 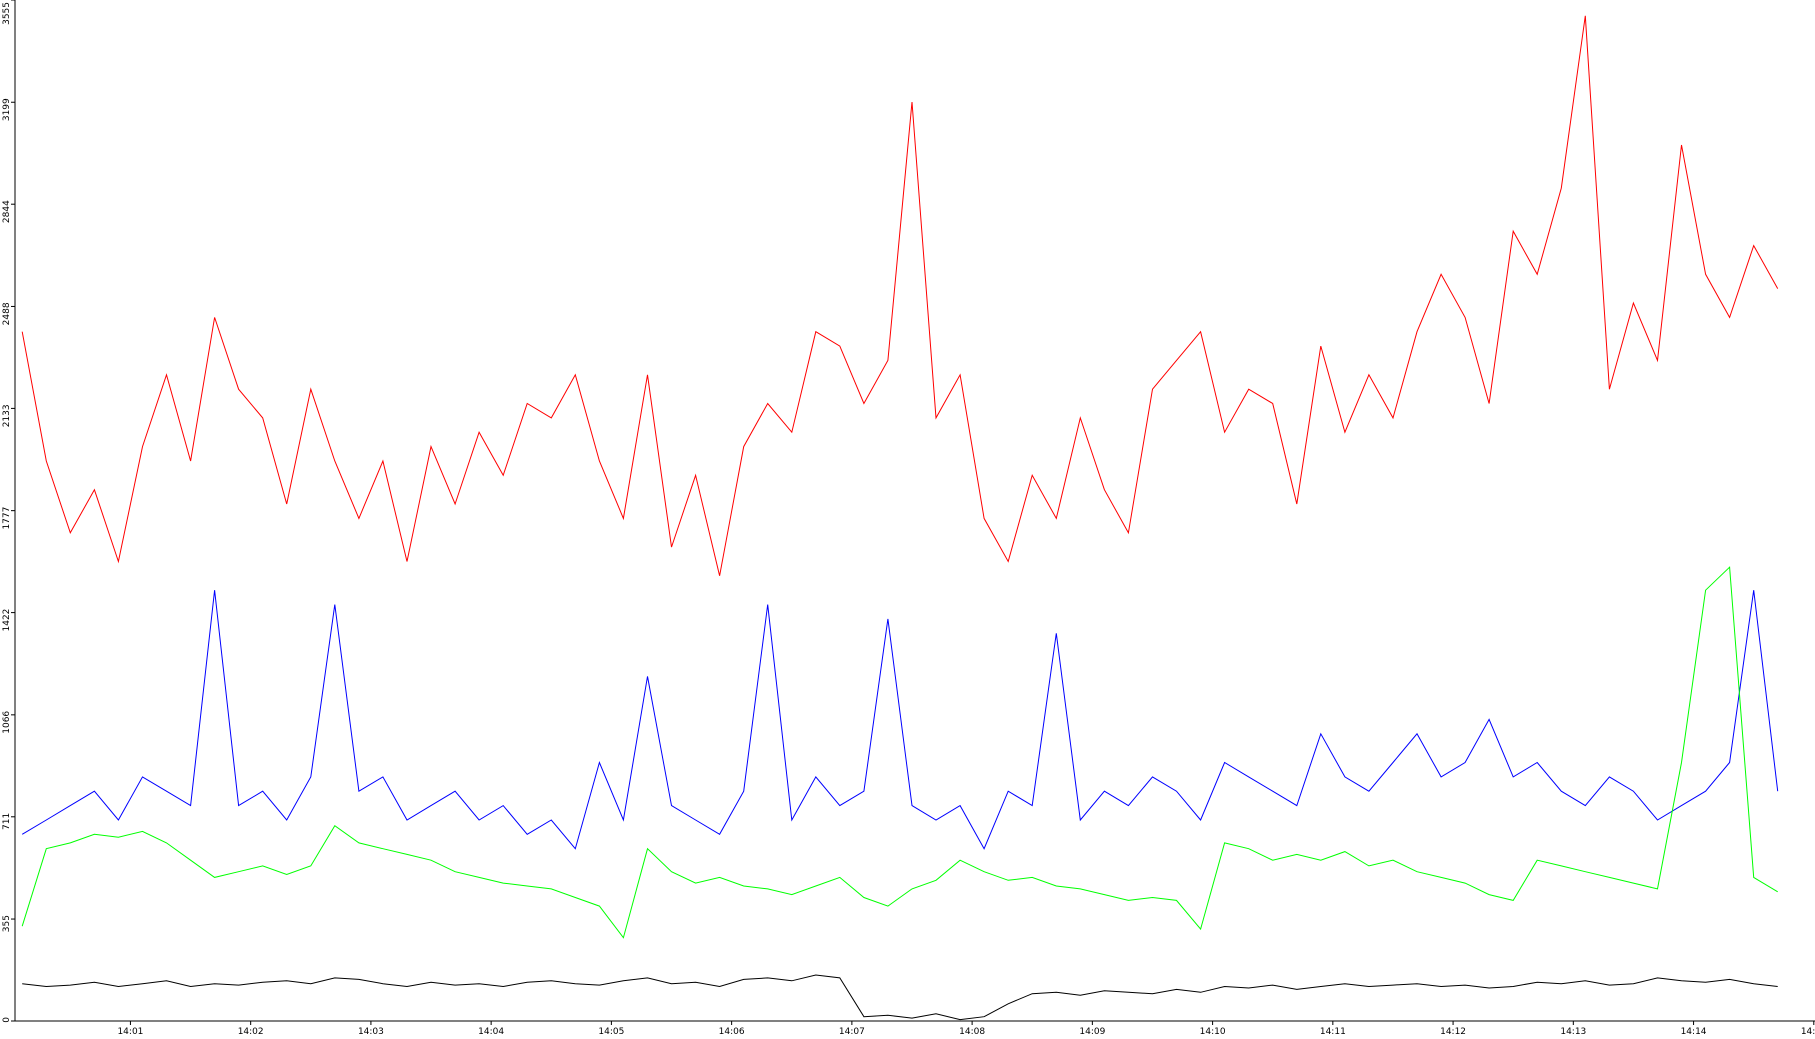 I want to click on x-tick-label: 14:09, so click(x=1092, y=1032).